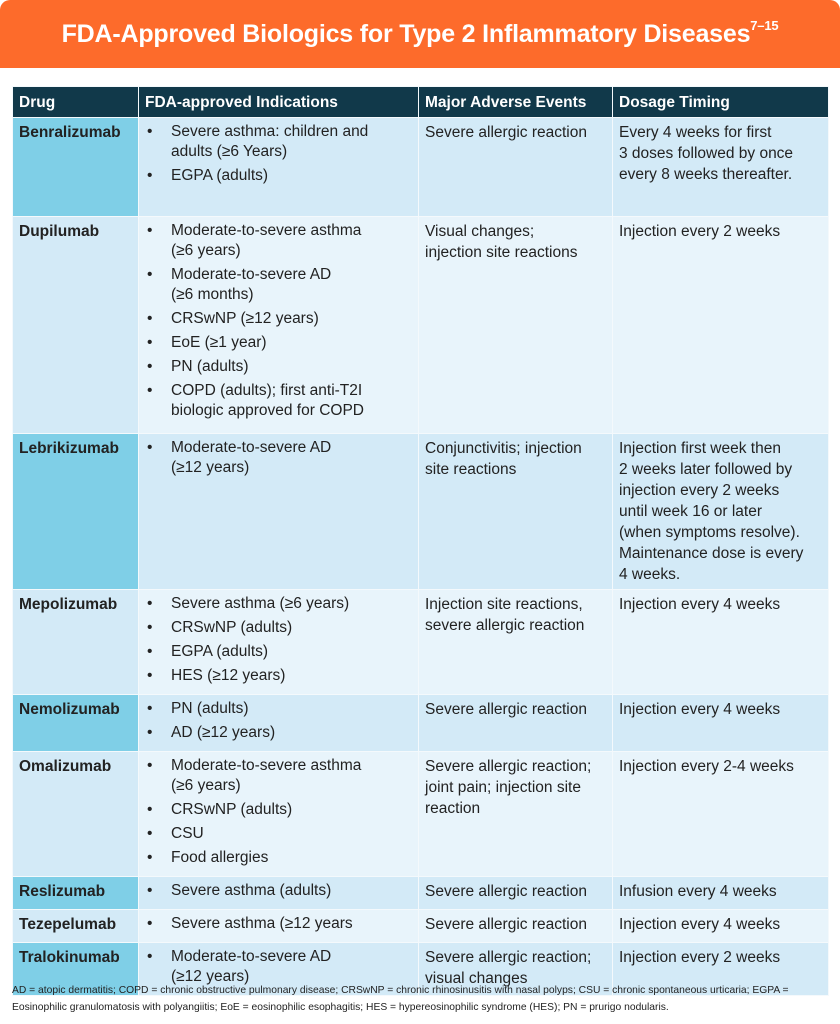  I want to click on indications-cell: Moderate-to-severe AD (≥12 years), so click(278, 511).